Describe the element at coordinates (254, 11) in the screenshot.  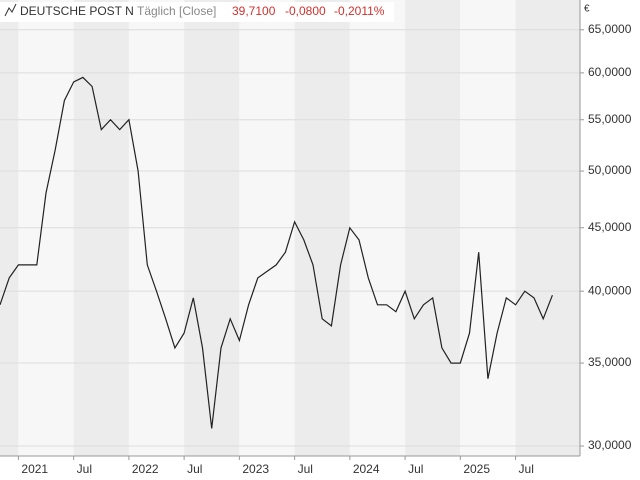
I see `last-price: 39,7100` at that location.